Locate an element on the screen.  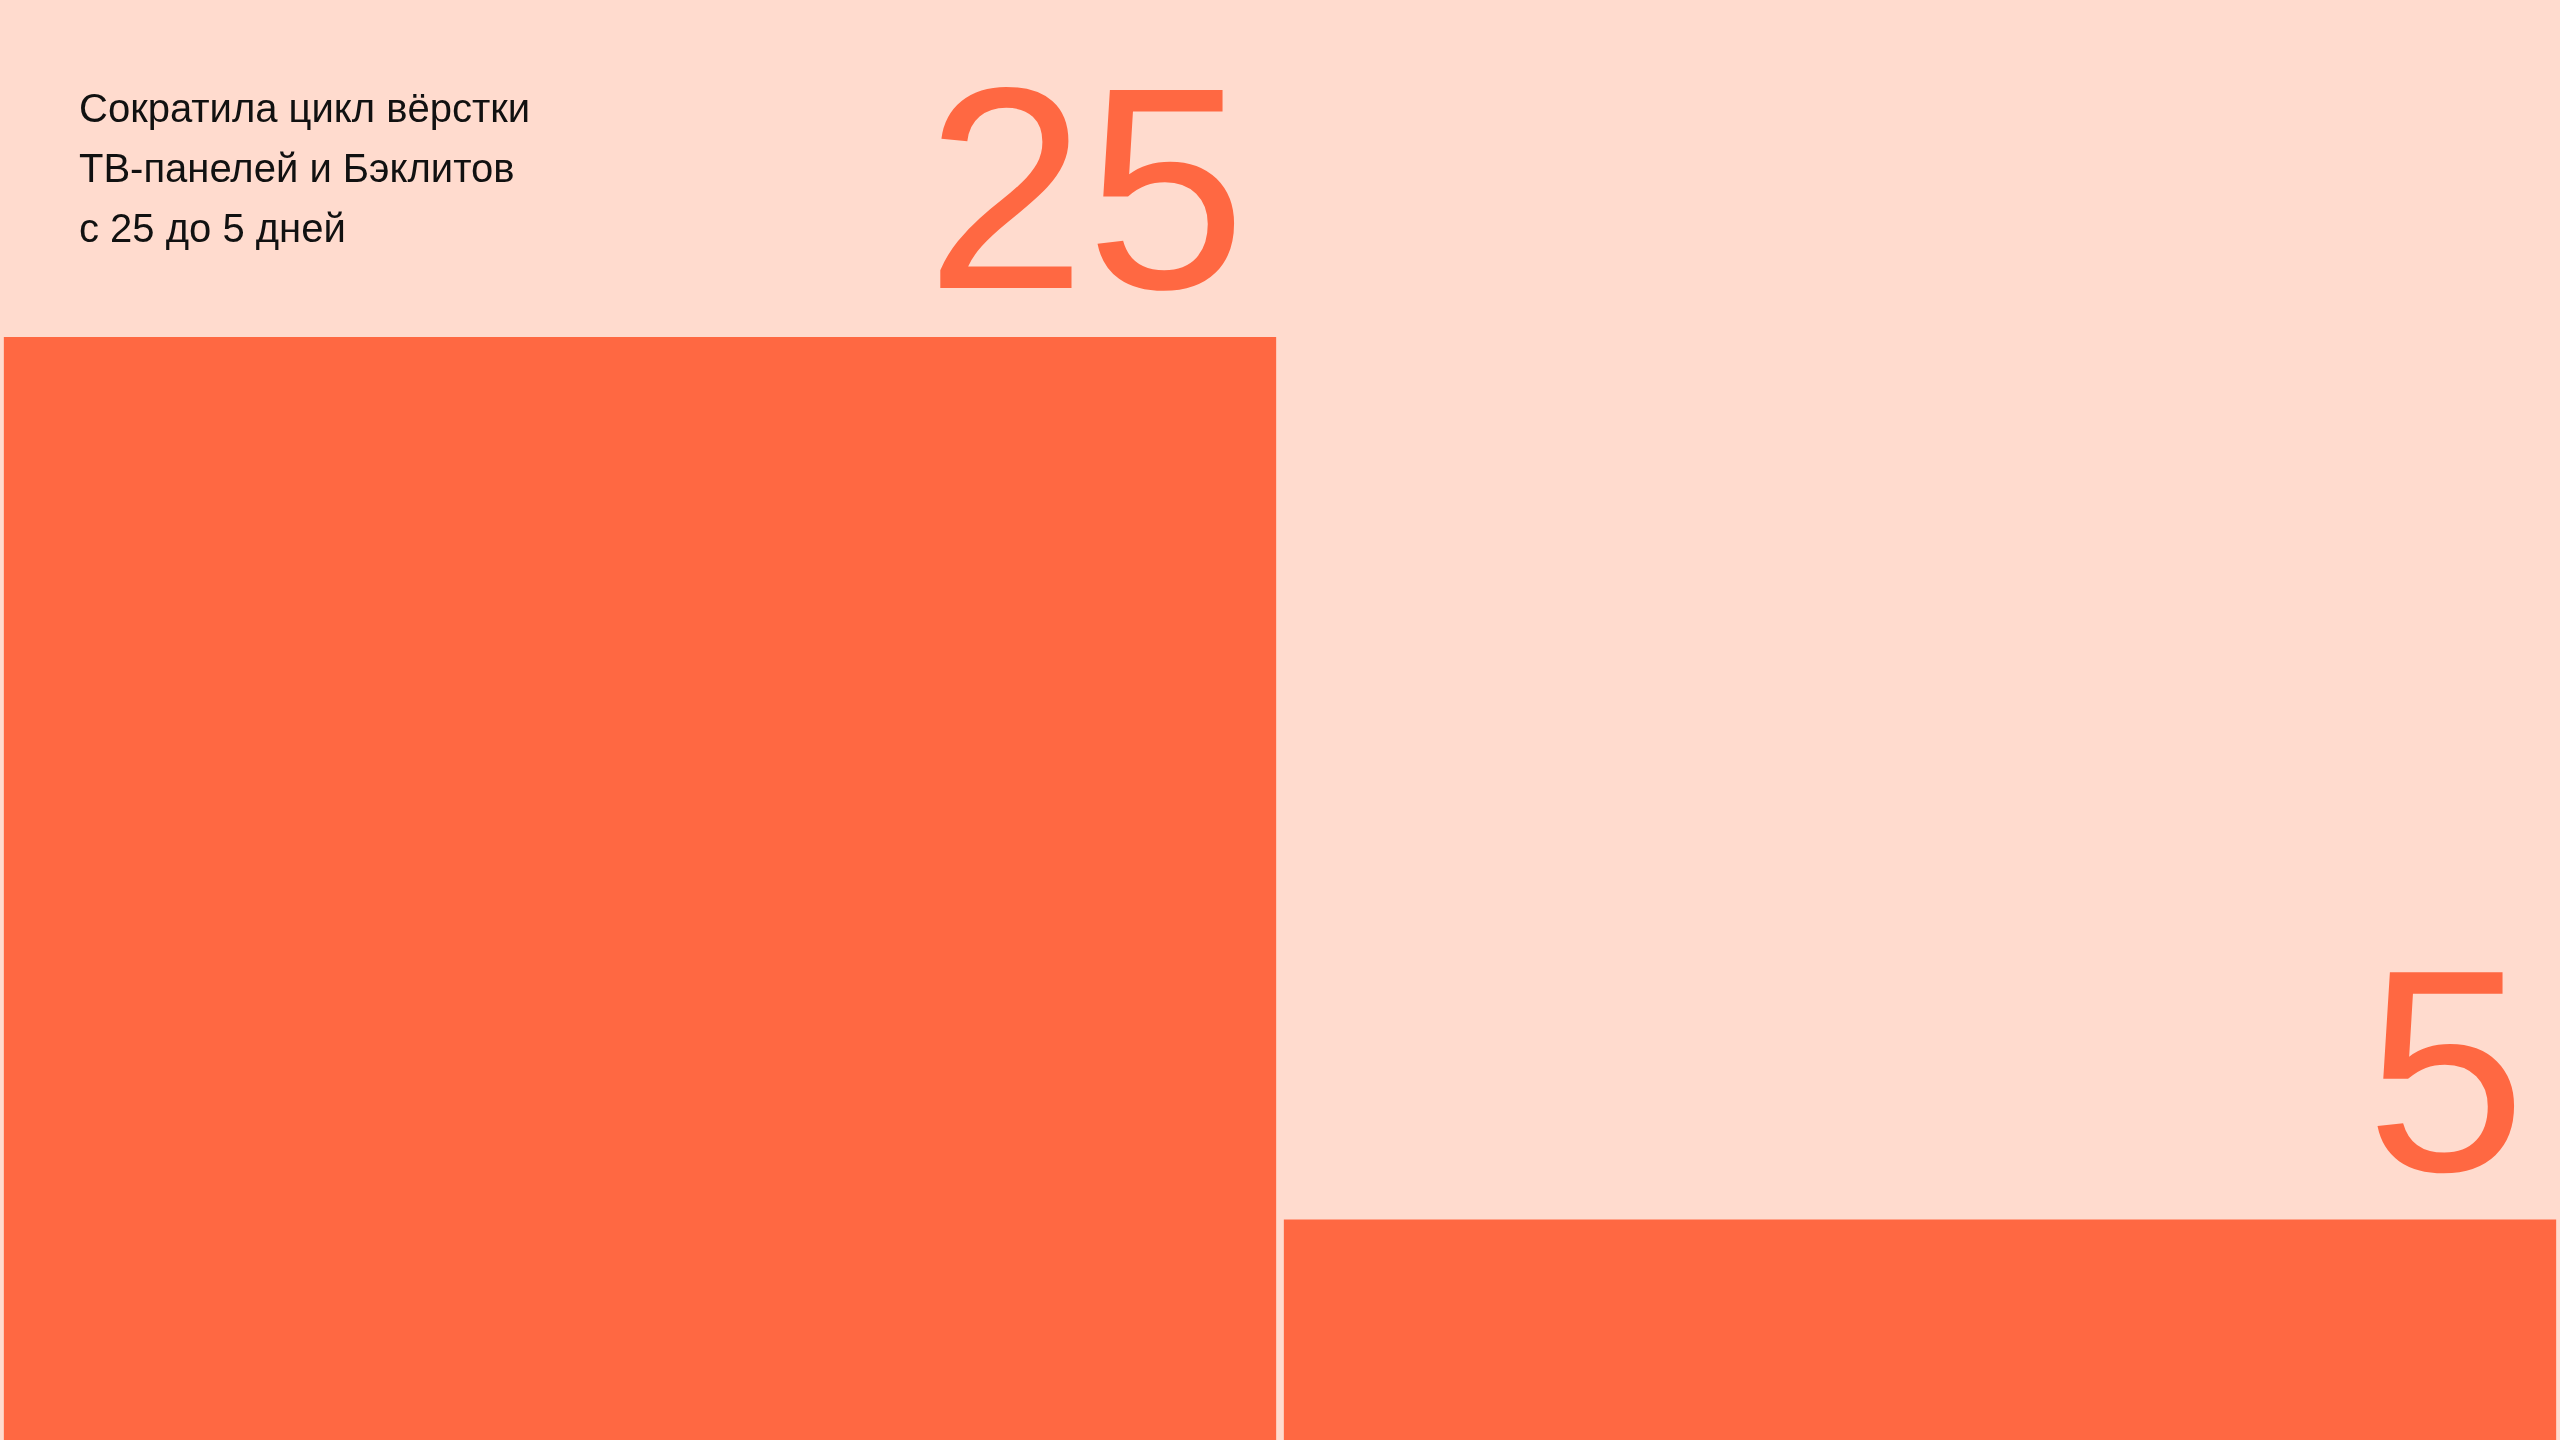
text: Сократила цикл вёрстки ТВ-панелей и Бэклитов с 25 до 5 дней is located at coordinates (305, 168).